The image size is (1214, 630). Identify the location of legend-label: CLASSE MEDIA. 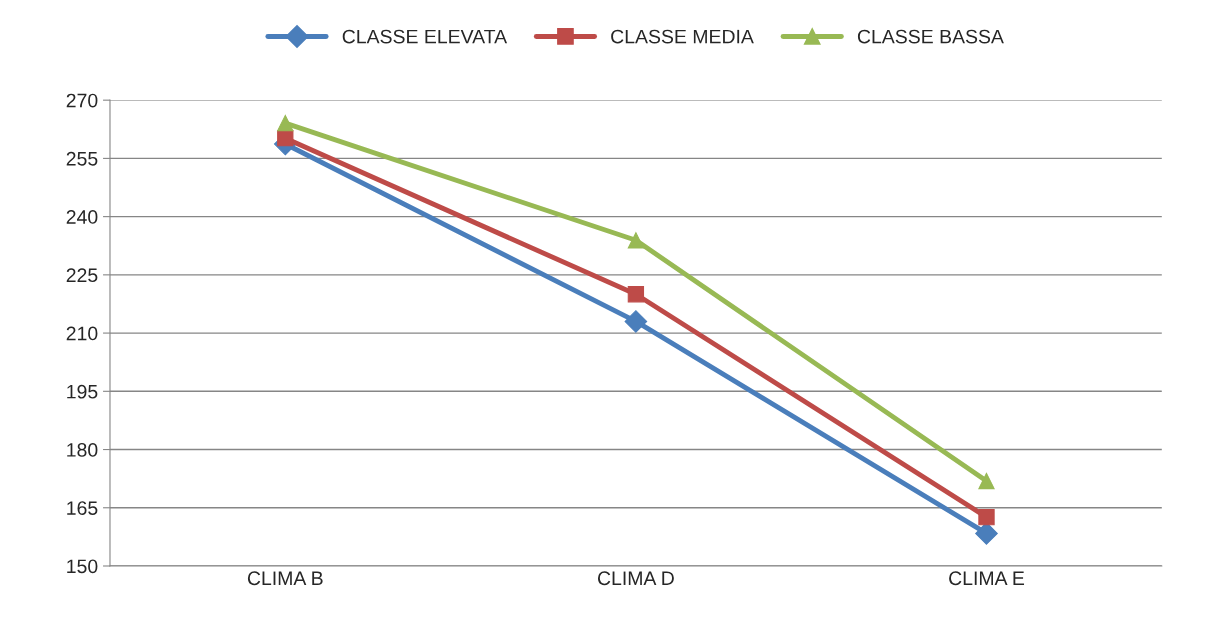
(682, 36).